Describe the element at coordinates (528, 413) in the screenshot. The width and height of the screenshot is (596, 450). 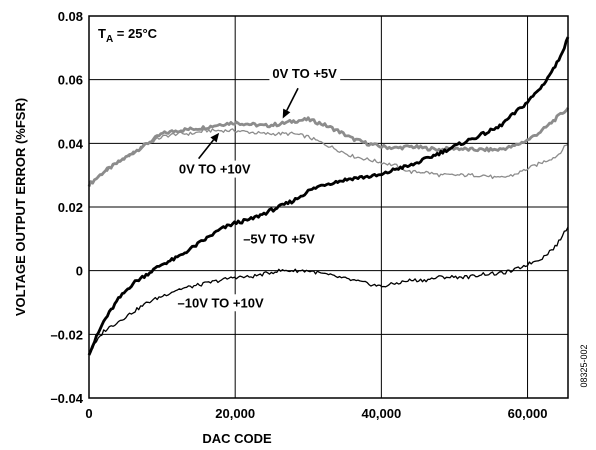
I see `x-tick-label: 60,000` at that location.